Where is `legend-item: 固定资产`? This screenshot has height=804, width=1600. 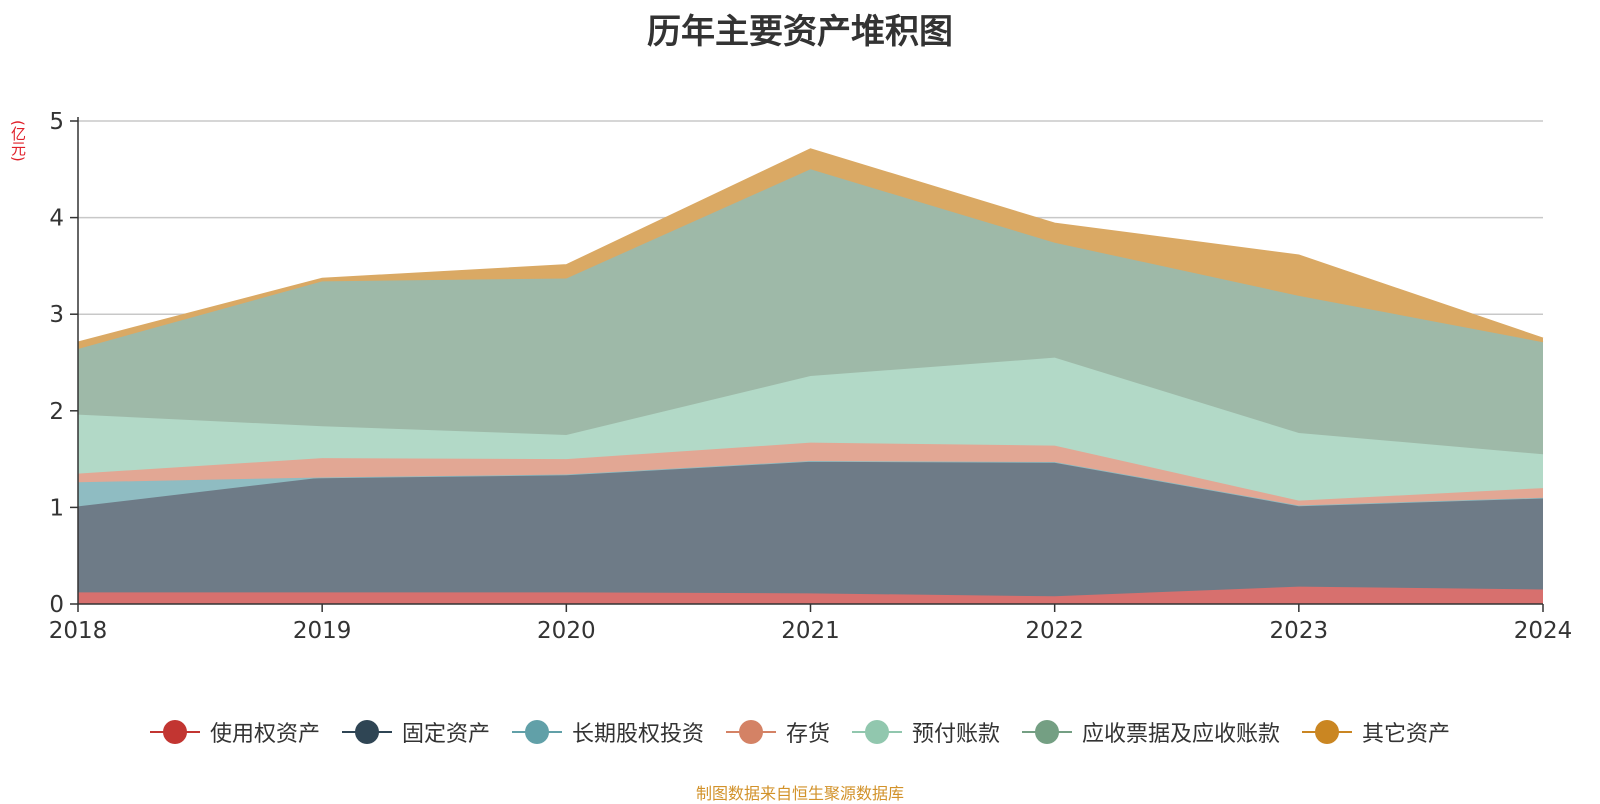 legend-item: 固定资产 is located at coordinates (415, 732).